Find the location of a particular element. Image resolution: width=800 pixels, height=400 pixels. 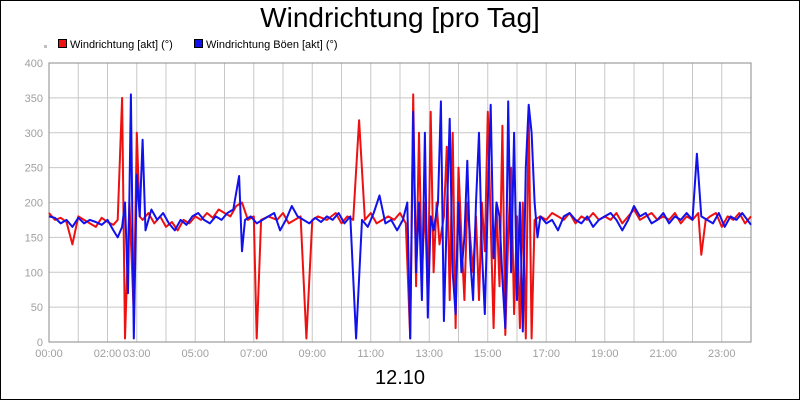

x-tick-label: 09:00 is located at coordinates (312, 354).